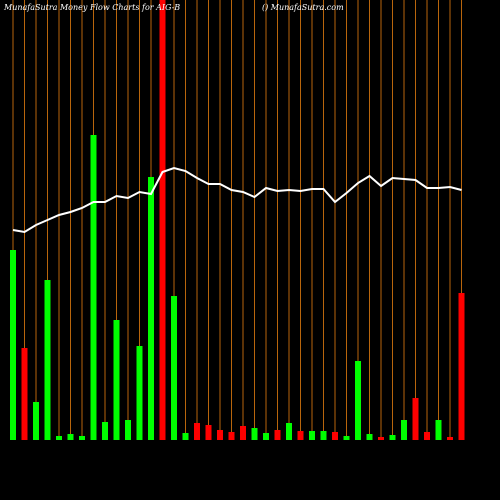  What do you see at coordinates (91, 7) in the screenshot?
I see `chart-title: MunafaSutra Money Flow Charts for AIG-B` at bounding box center [91, 7].